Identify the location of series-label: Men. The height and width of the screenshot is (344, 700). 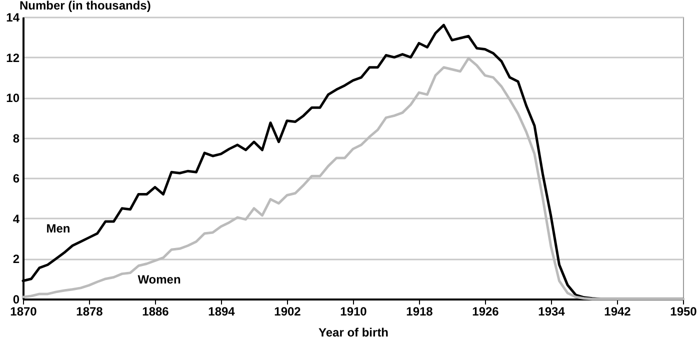
(58, 229).